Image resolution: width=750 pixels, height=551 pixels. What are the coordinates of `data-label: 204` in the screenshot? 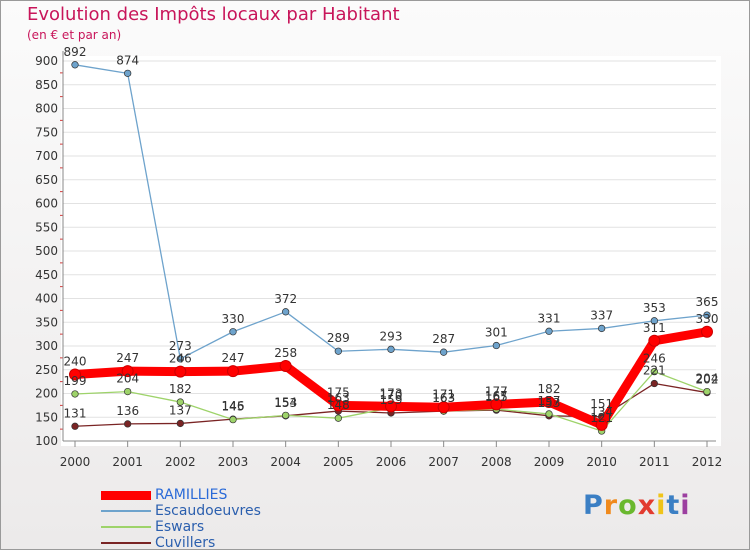 It's located at (127, 379).